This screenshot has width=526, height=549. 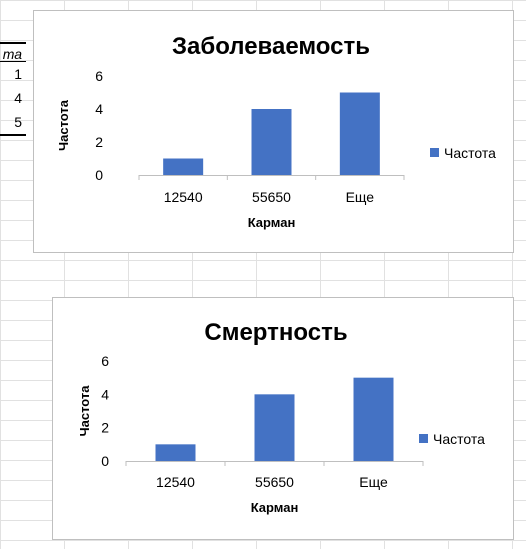 I want to click on table-cell: 5, so click(x=13, y=123).